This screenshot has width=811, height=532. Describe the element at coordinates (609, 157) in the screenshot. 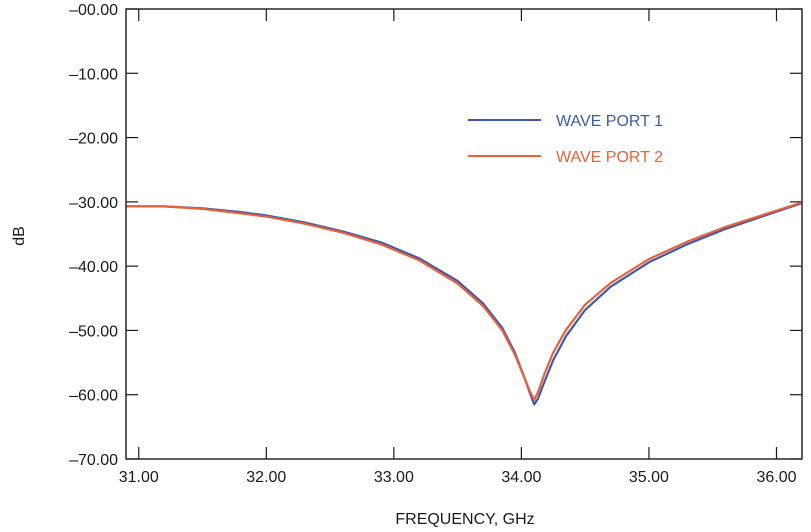

I see `legend-label-wave-port-2: WAVE PORT 2` at that location.